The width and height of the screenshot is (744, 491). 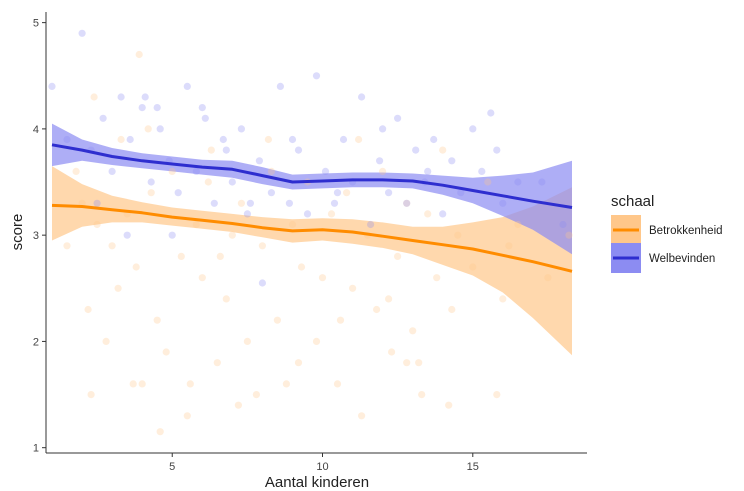 I want to click on x-tick-label: 15, so click(x=473, y=467).